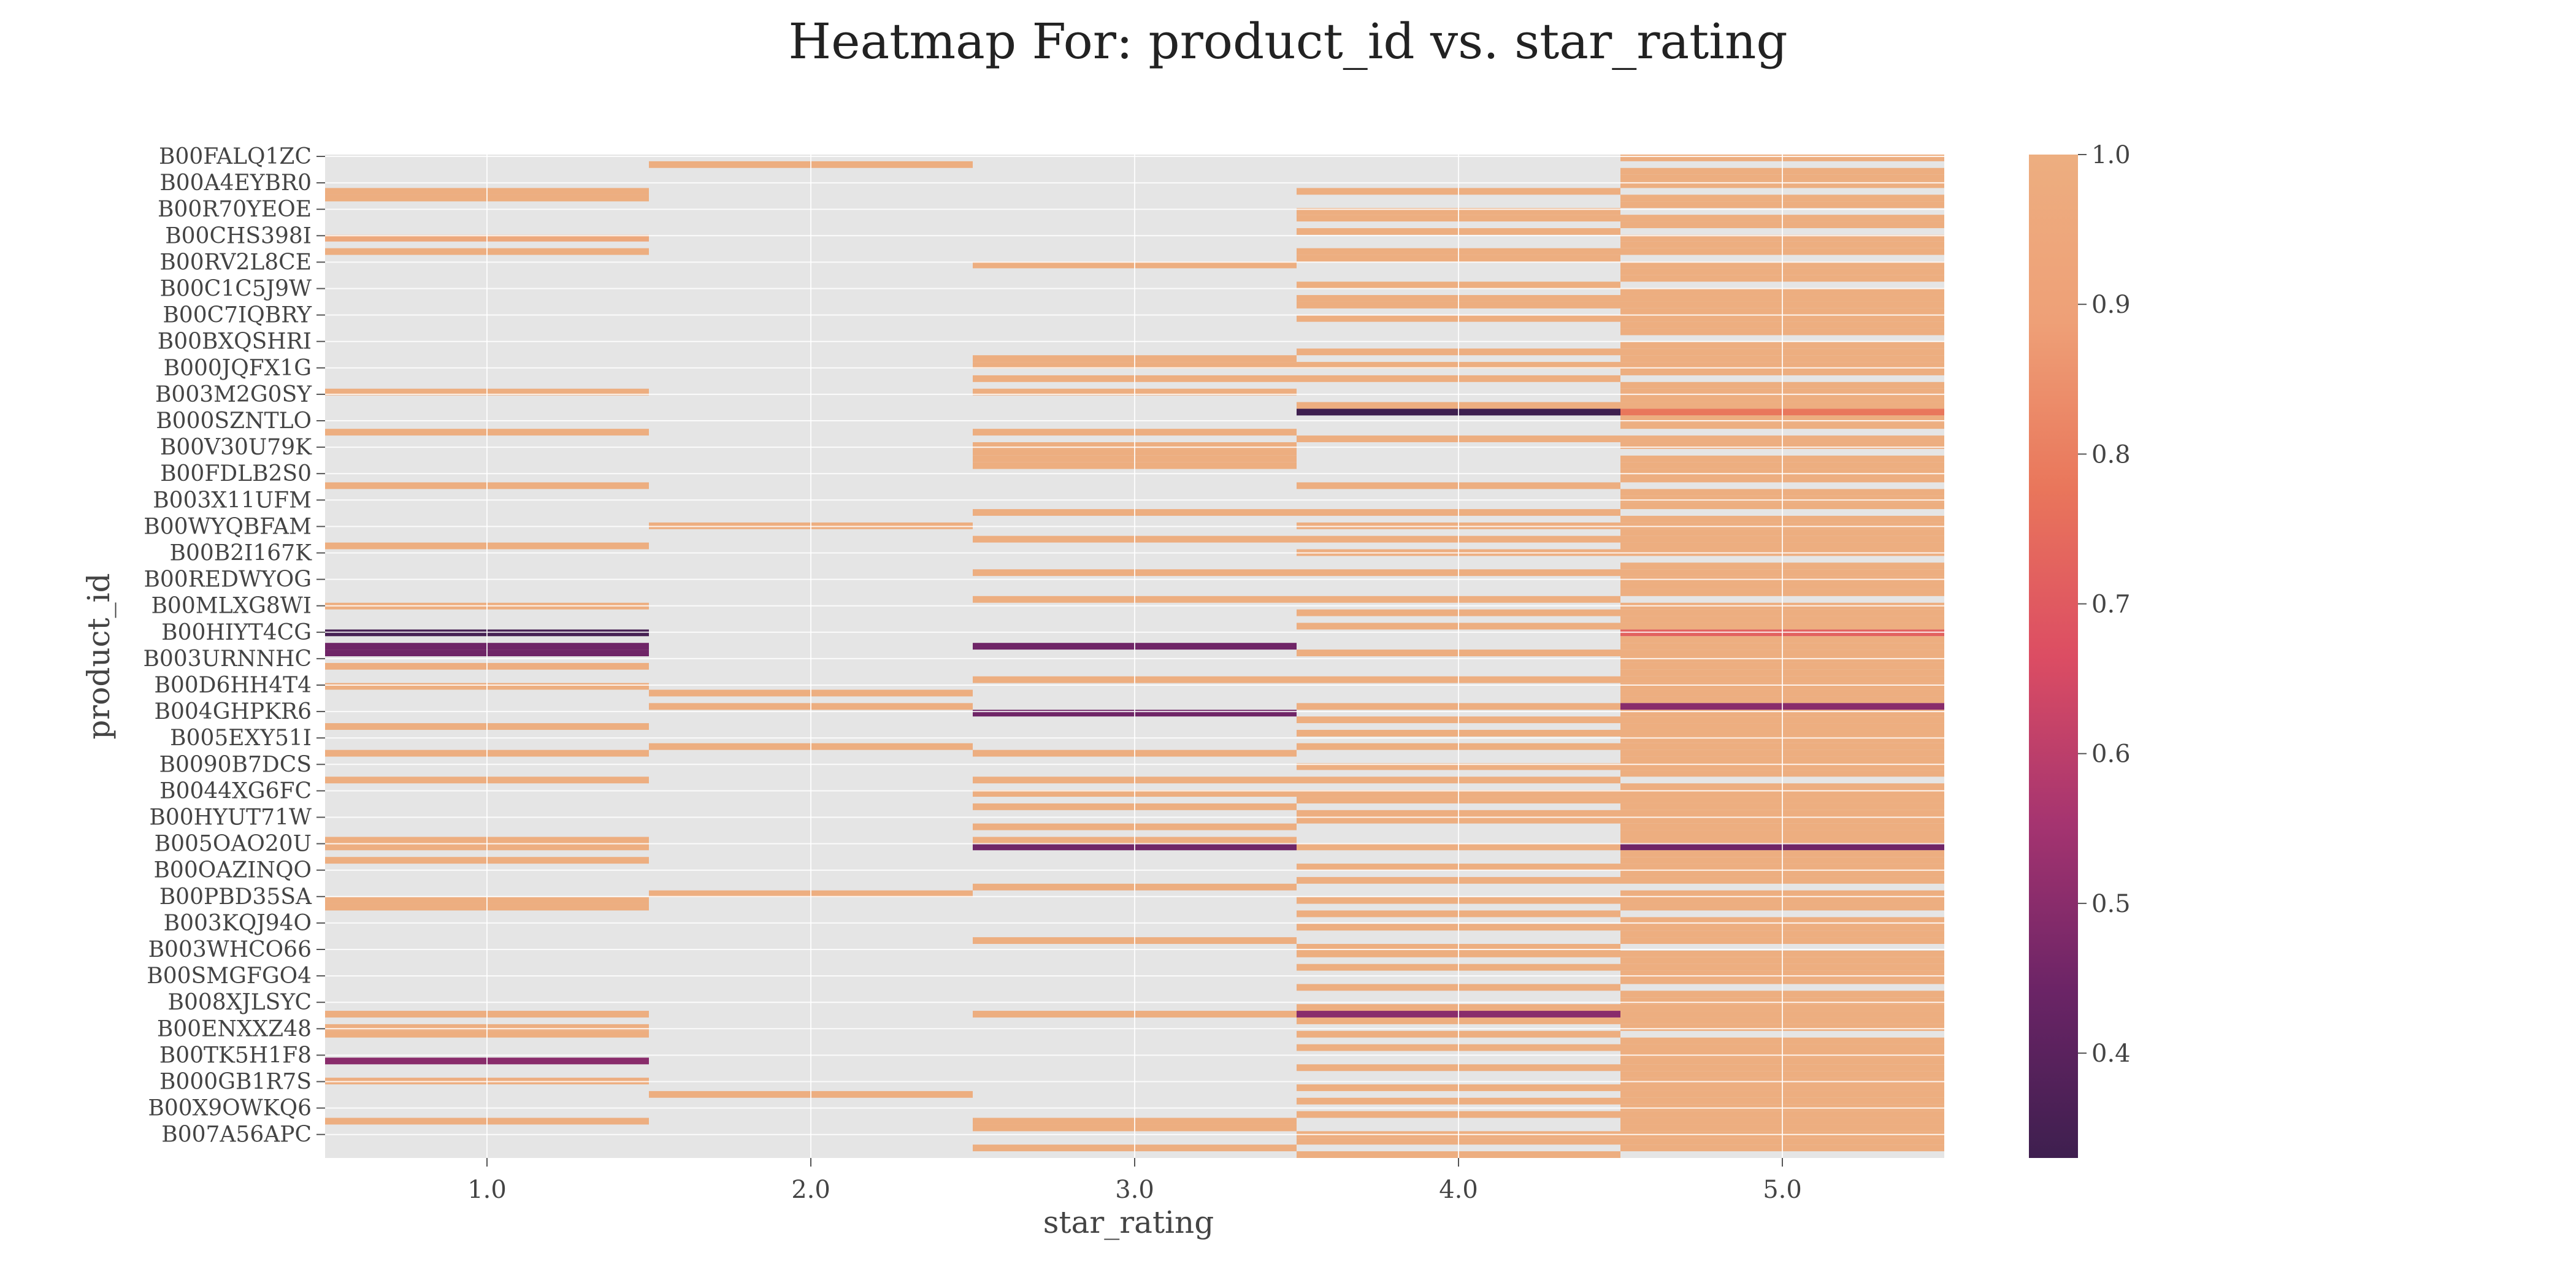 Image resolution: width=2576 pixels, height=1288 pixels. What do you see at coordinates (232, 870) in the screenshot?
I see `y-tick-label: B00OAZINQO` at bounding box center [232, 870].